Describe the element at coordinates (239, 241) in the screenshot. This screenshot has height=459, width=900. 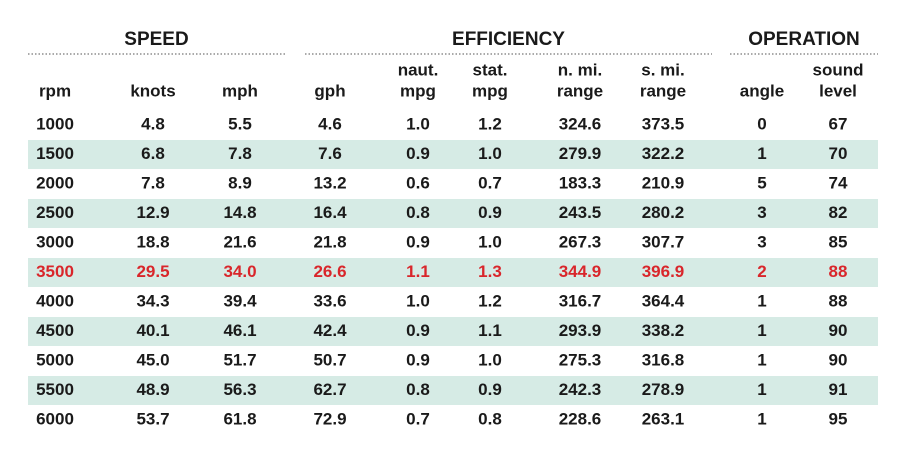
I see `table-cell: 21.6` at that location.